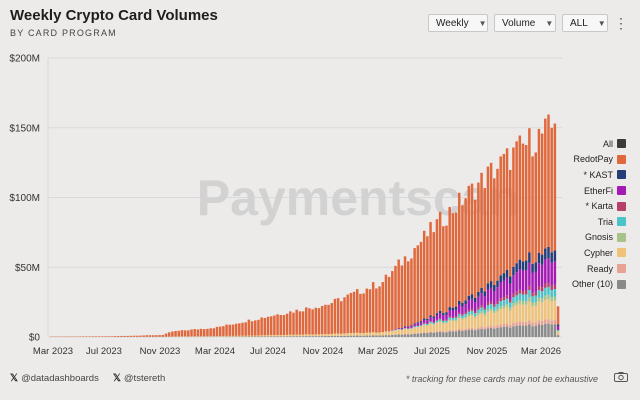 Image resolution: width=640 pixels, height=400 pixels. What do you see at coordinates (458, 23) in the screenshot?
I see `interval-dropdown: Weekly ▼` at bounding box center [458, 23].